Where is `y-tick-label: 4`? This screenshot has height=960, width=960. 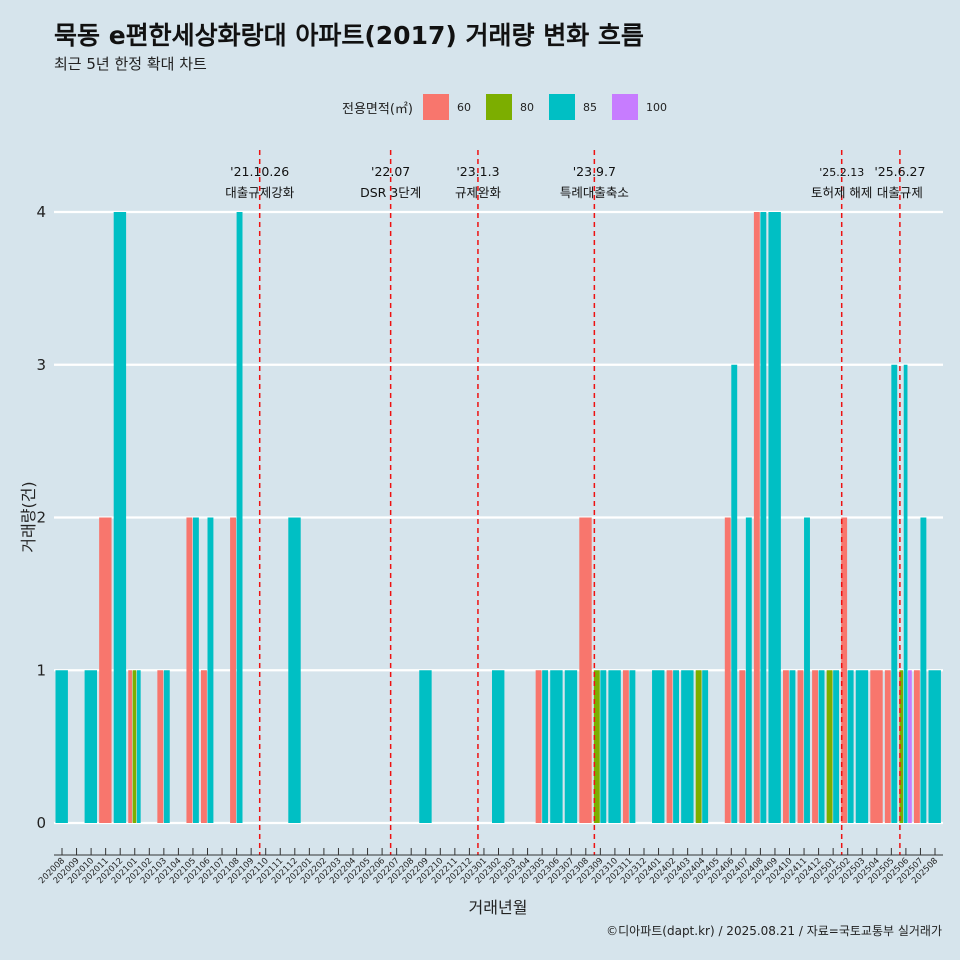
y-tick-label: 4 is located at coordinates (41, 212).